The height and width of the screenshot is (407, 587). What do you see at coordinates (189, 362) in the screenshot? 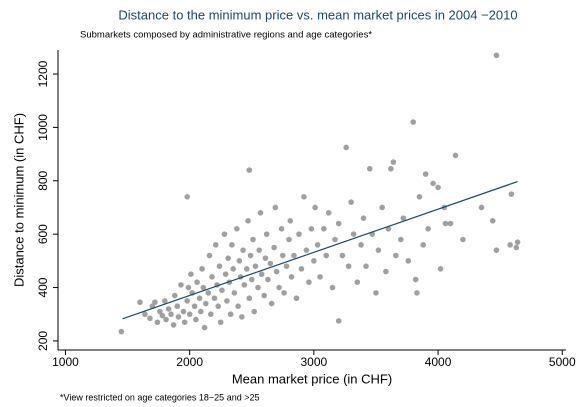
I see `x-tick-label: 2000` at bounding box center [189, 362].